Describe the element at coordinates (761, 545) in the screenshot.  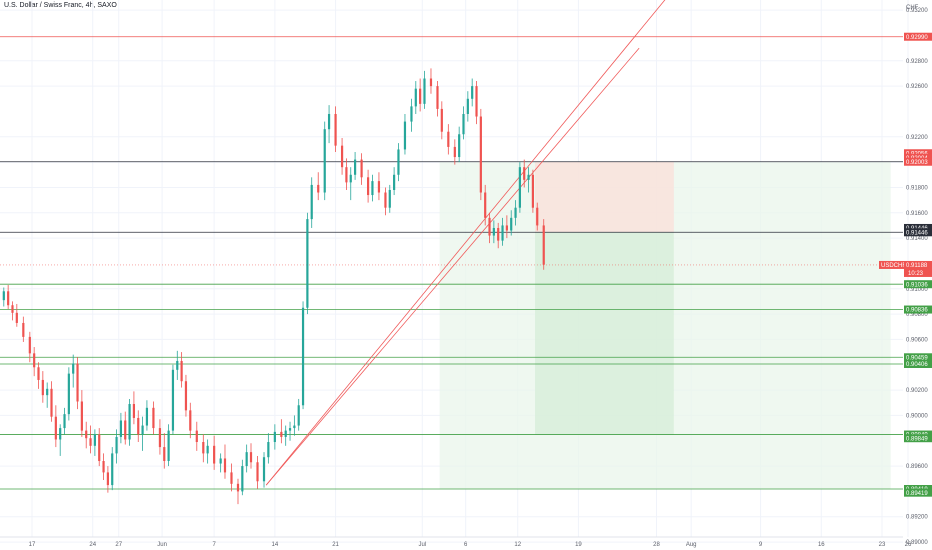
I see `time-tick-label: 9` at that location.